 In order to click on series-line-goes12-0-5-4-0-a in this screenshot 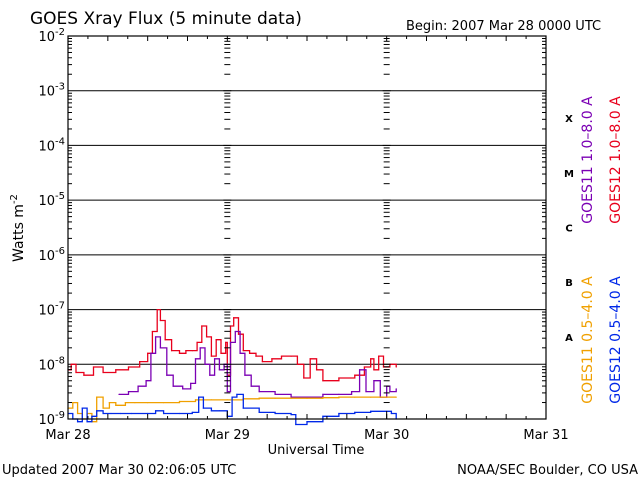, I will do `click(232, 409)`.